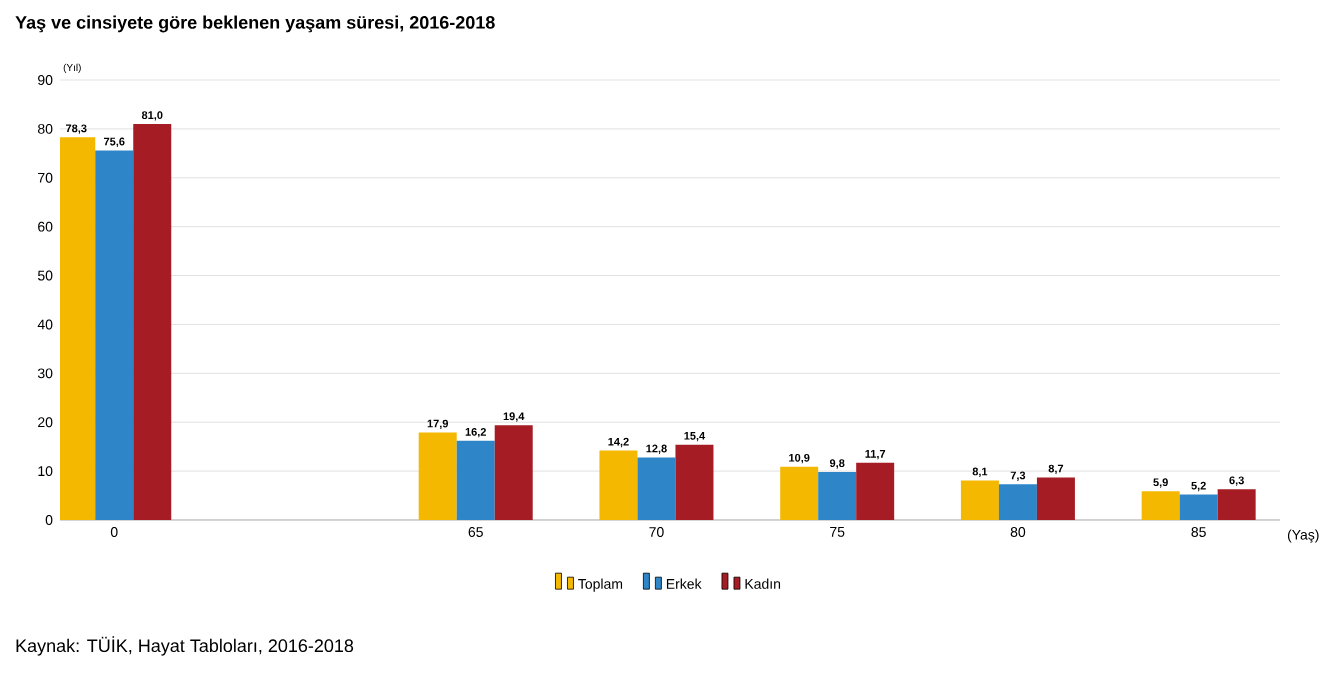  What do you see at coordinates (255, 24) in the screenshot?
I see `chart-title: Yaş ve cinsiyete göre beklenen yaşam süresi, 2016-2018` at bounding box center [255, 24].